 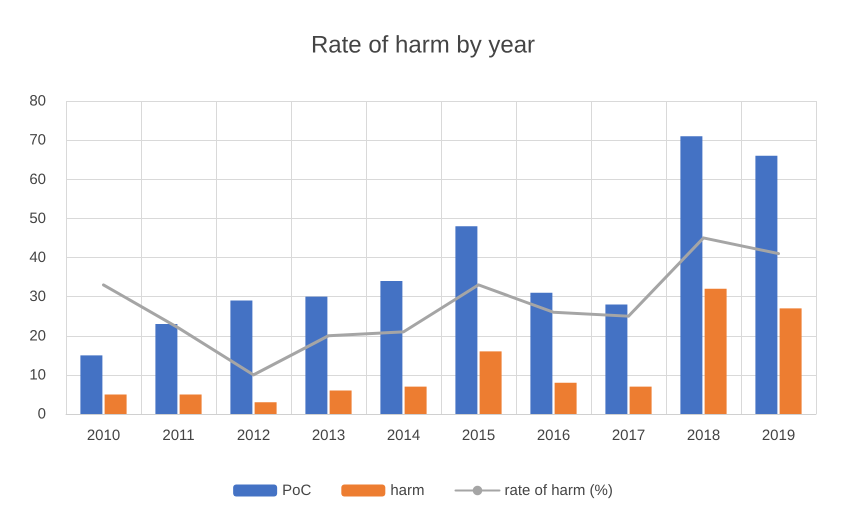 What do you see at coordinates (779, 435) in the screenshot?
I see `x-tick-label: 2019` at bounding box center [779, 435].